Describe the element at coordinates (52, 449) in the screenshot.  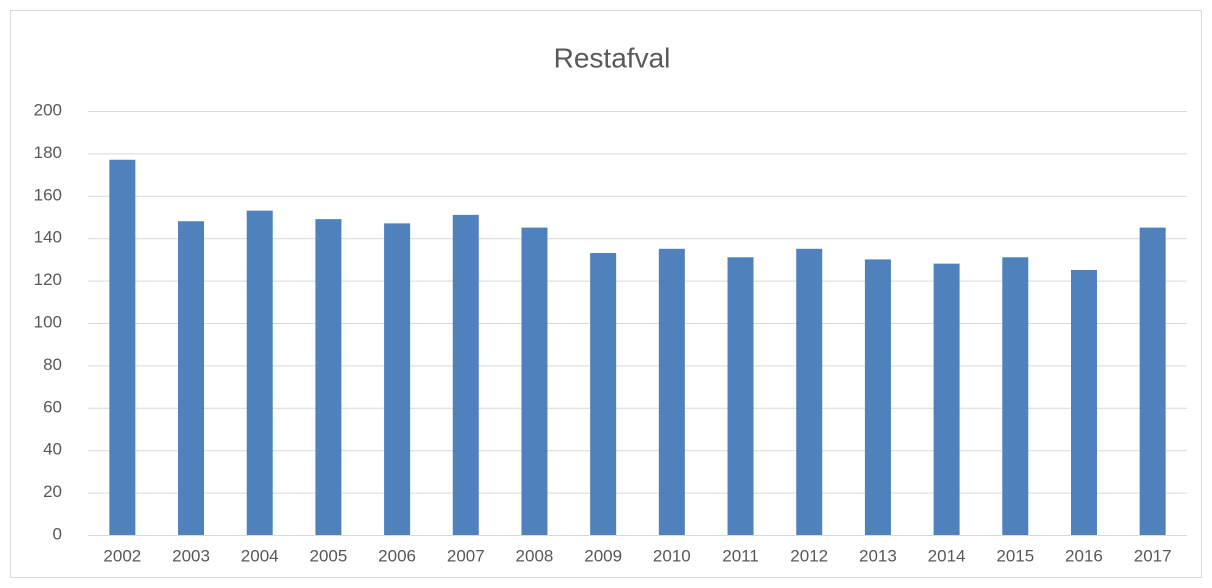
I see `y-tick-label: 40` at that location.